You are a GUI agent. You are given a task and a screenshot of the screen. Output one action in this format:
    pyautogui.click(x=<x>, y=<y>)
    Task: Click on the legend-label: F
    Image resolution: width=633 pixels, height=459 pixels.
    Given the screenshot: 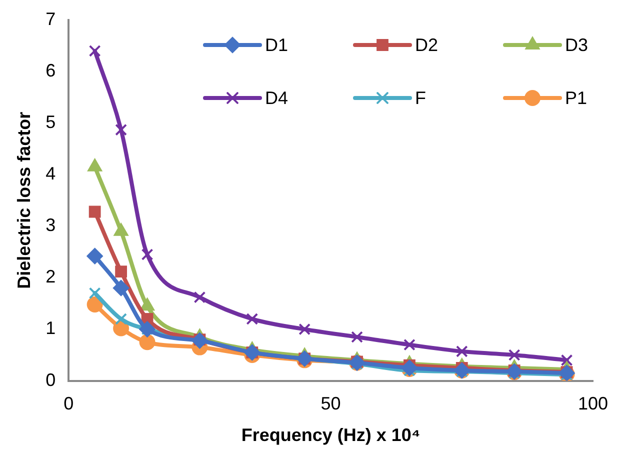 What is the action you would take?
    pyautogui.click(x=420, y=98)
    